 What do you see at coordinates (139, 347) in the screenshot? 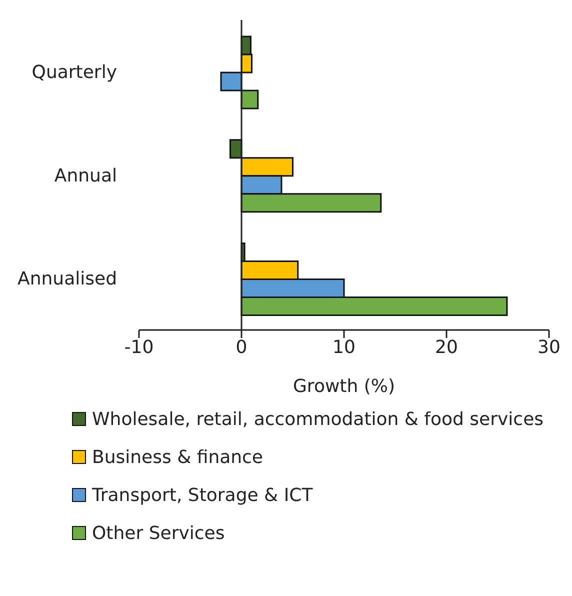
I see `x-tick-label: -10` at bounding box center [139, 347].